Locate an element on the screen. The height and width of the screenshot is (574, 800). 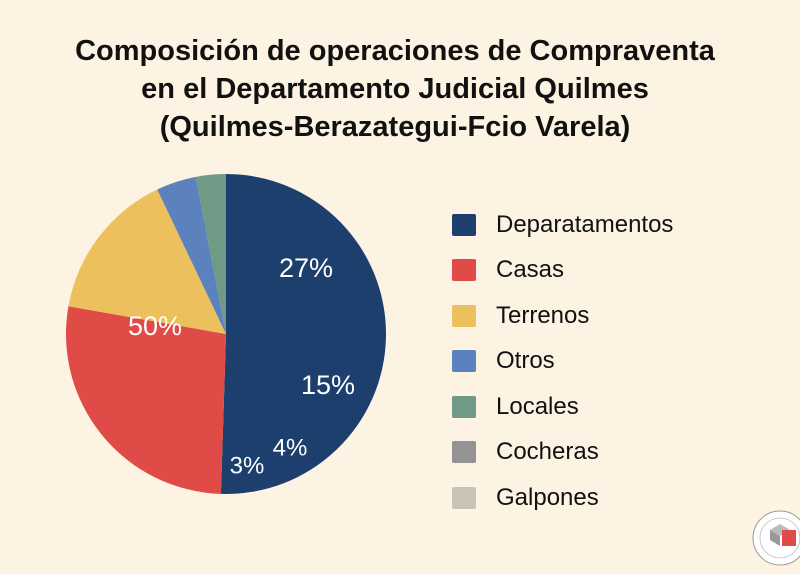
legend-item: Locales is located at coordinates (562, 407).